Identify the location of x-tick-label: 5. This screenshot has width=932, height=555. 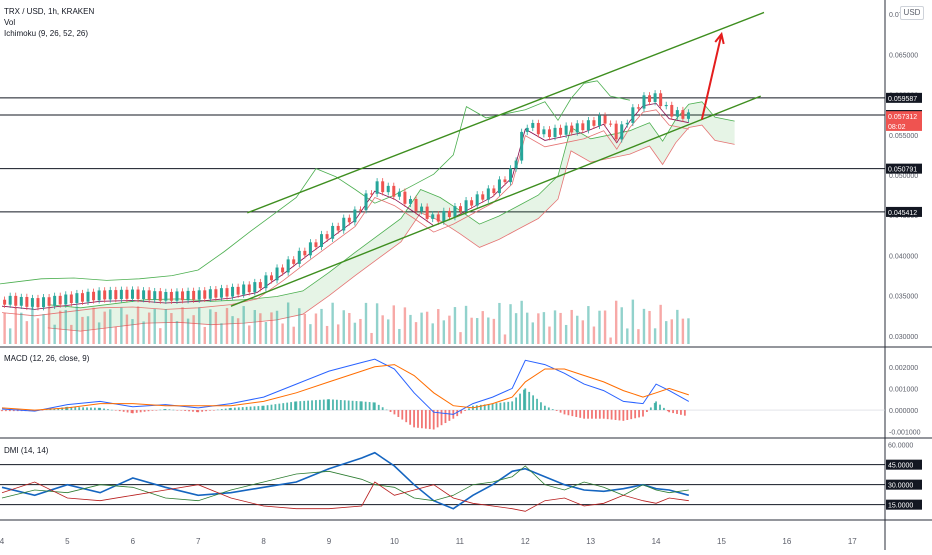
(67, 541).